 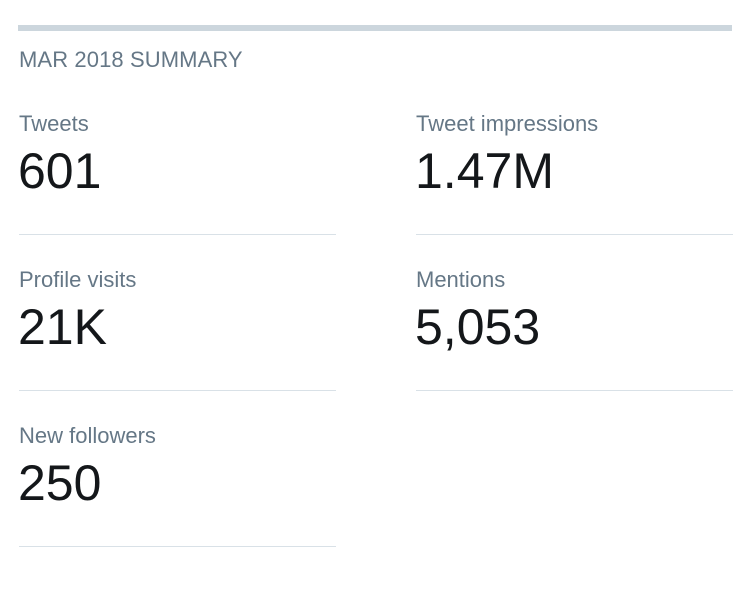 What do you see at coordinates (507, 123) in the screenshot?
I see `metric-label: Tweet impressions` at bounding box center [507, 123].